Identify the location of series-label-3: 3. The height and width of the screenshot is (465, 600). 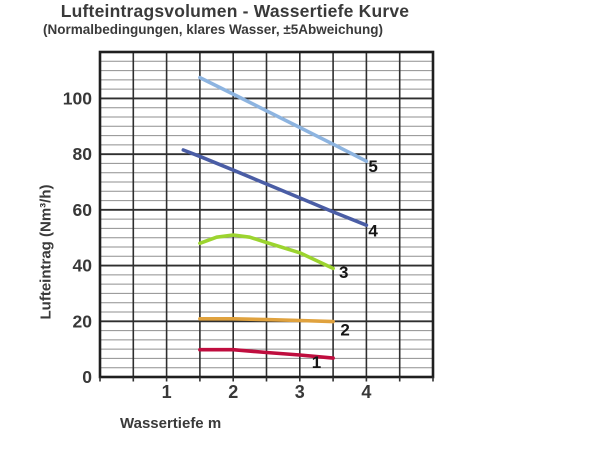
(343, 272).